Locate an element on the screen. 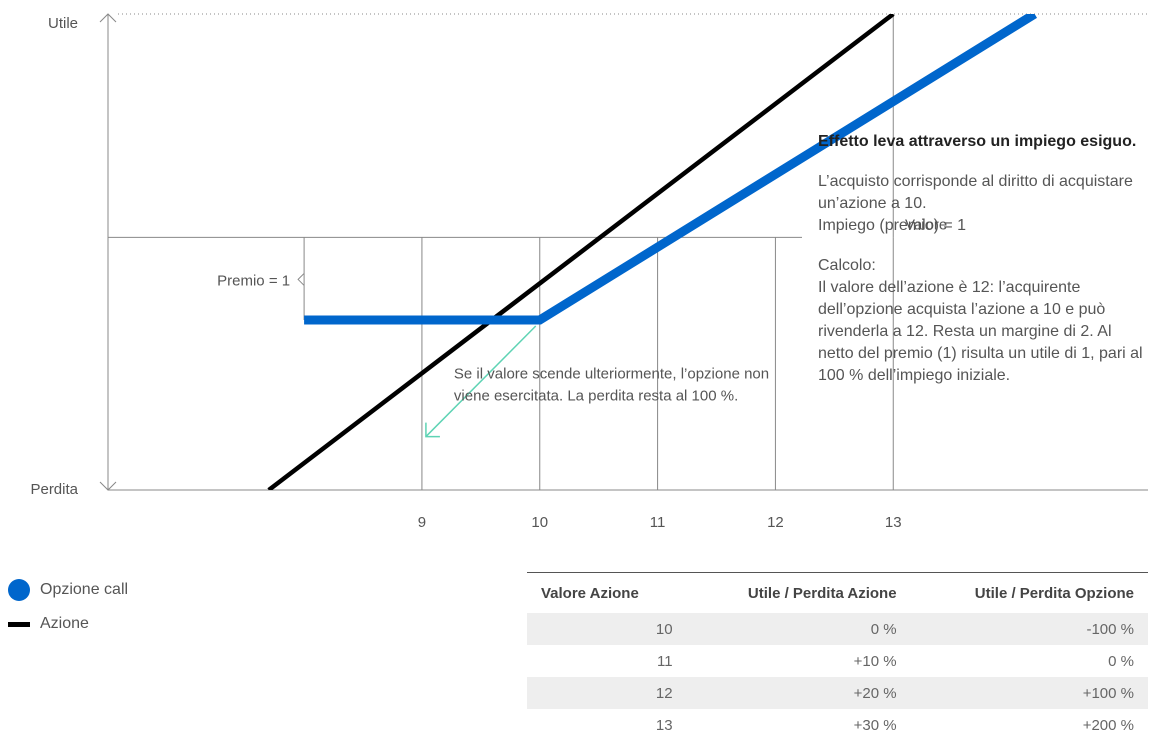 This screenshot has height=749, width=1152. tick-label-11: 11 is located at coordinates (658, 522).